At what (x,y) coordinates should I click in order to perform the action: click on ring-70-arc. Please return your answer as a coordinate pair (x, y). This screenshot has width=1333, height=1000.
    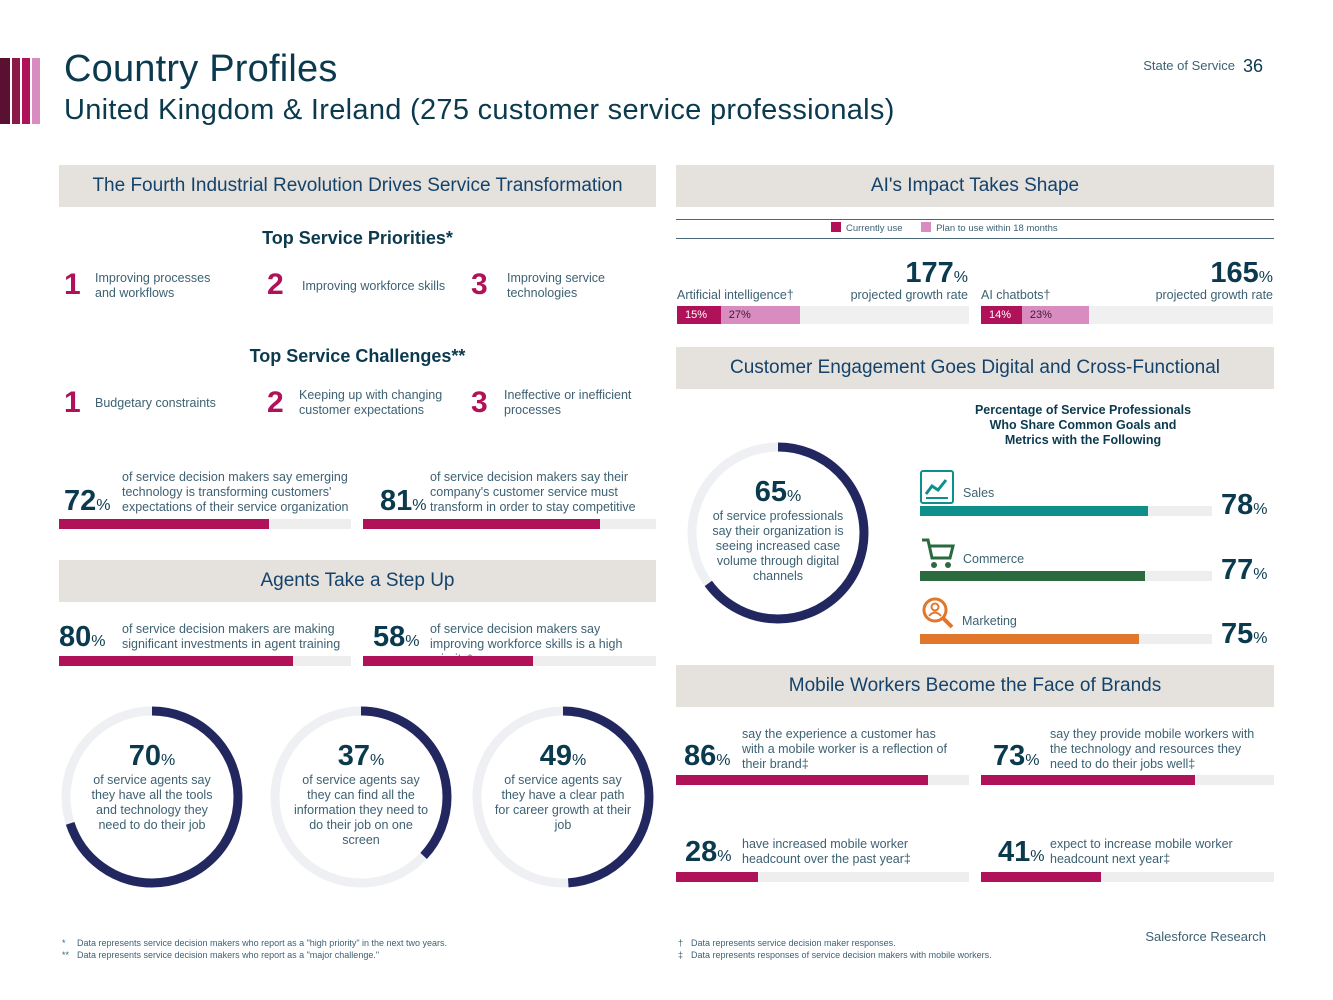
    Looking at the image, I should click on (152, 797).